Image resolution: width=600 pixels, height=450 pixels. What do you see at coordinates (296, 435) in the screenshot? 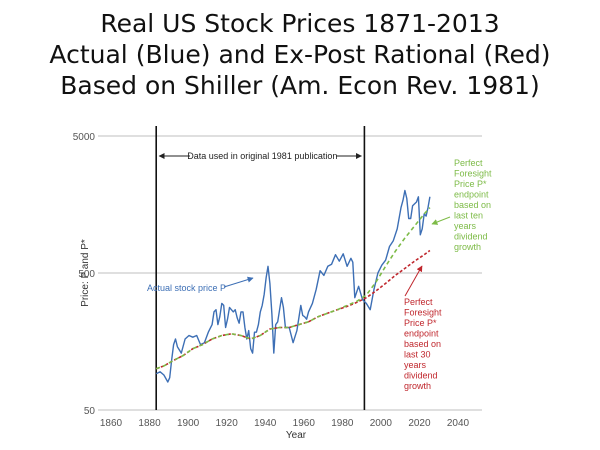
I see `x-axis-title: Year` at bounding box center [296, 435].